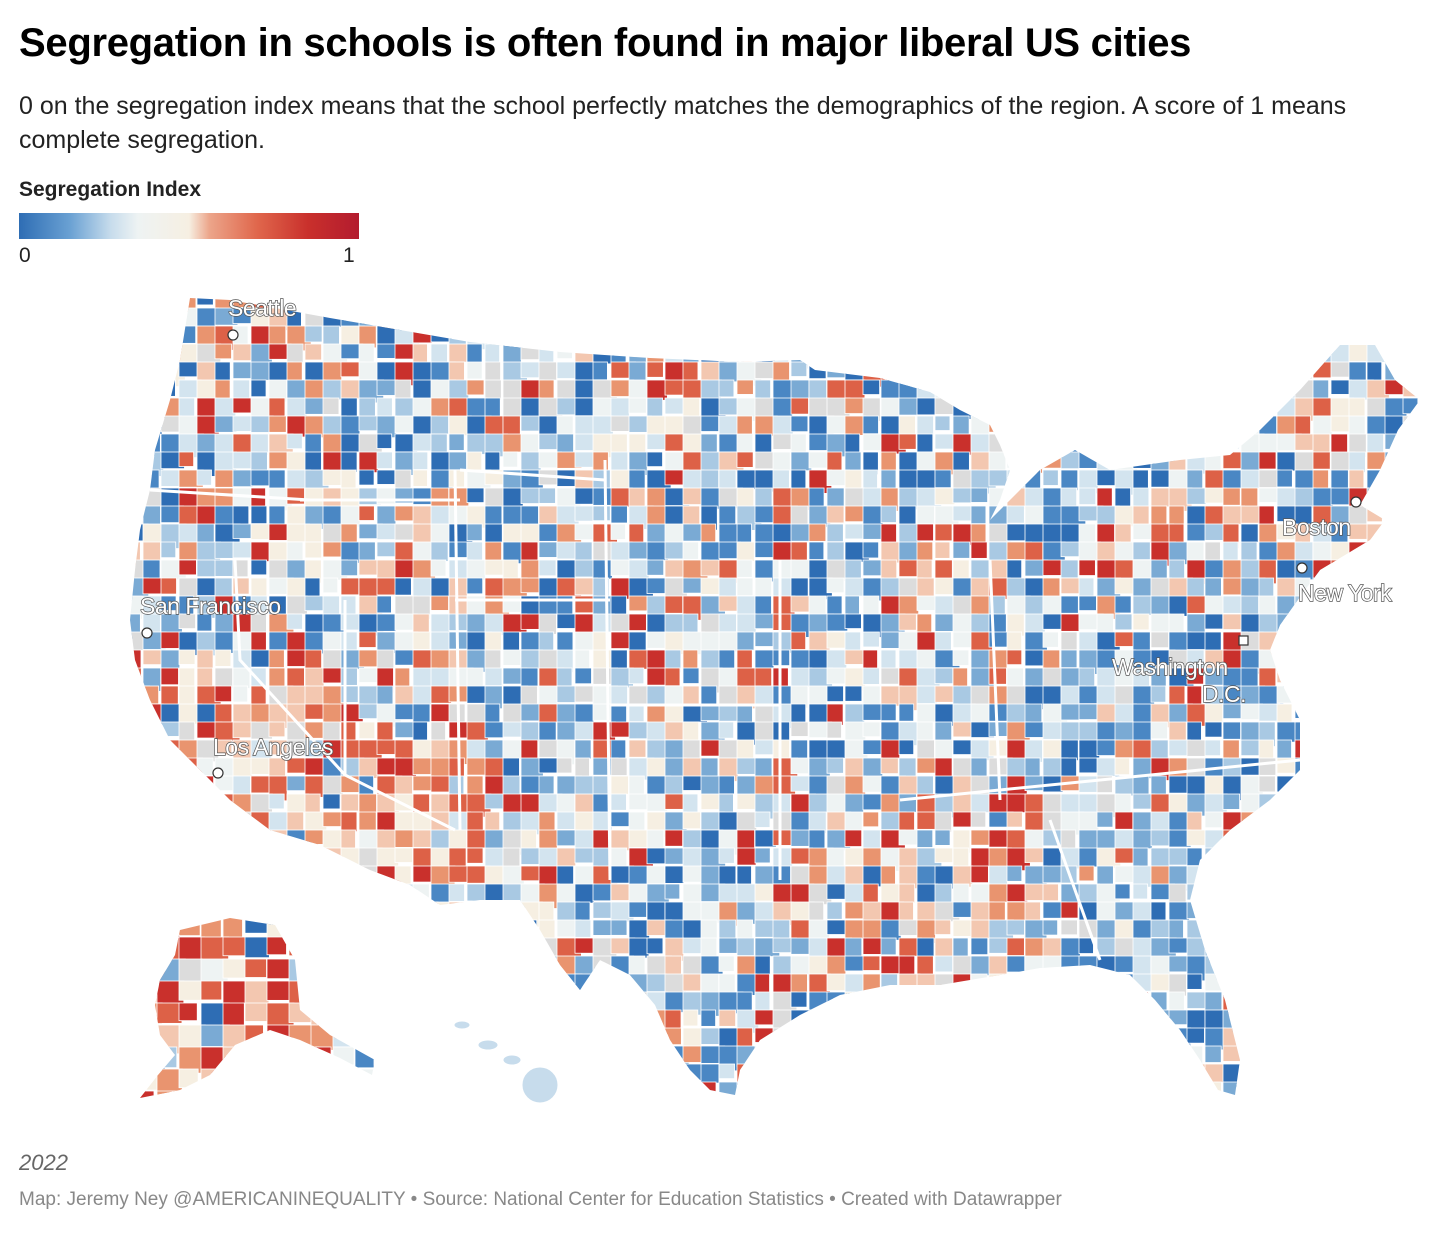 The width and height of the screenshot is (1443, 1235). I want to click on seattle-dot, so click(233, 335).